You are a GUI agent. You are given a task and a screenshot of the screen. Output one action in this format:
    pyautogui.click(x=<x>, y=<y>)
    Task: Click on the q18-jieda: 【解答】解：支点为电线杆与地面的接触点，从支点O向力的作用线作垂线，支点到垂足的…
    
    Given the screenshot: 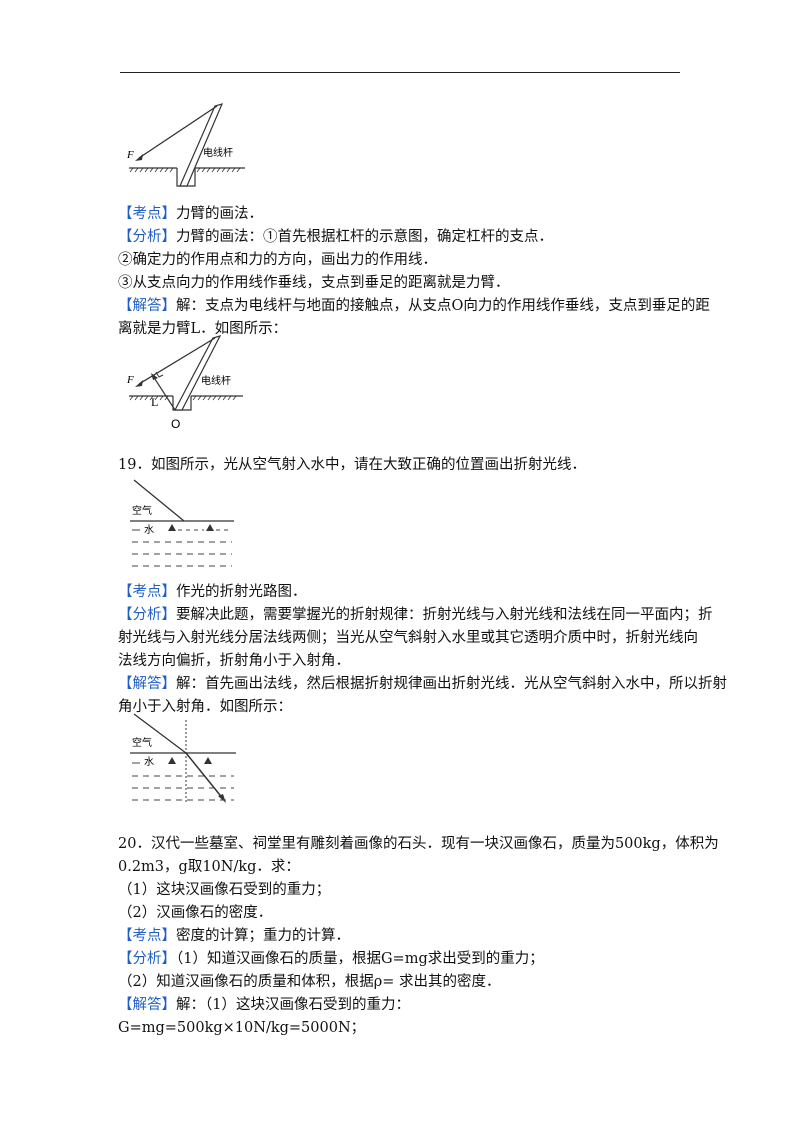 What is the action you would take?
    pyautogui.click(x=414, y=306)
    